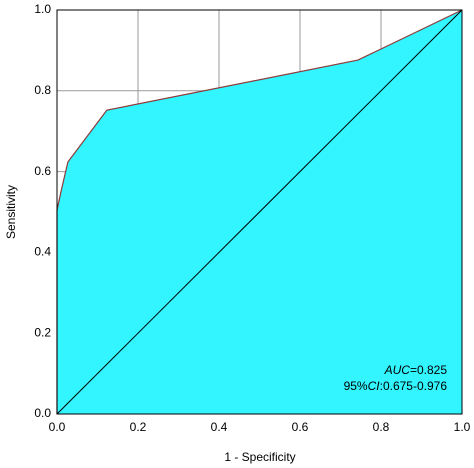  Describe the element at coordinates (374, 386) in the screenshot. I see `annotation-part: CI` at that location.